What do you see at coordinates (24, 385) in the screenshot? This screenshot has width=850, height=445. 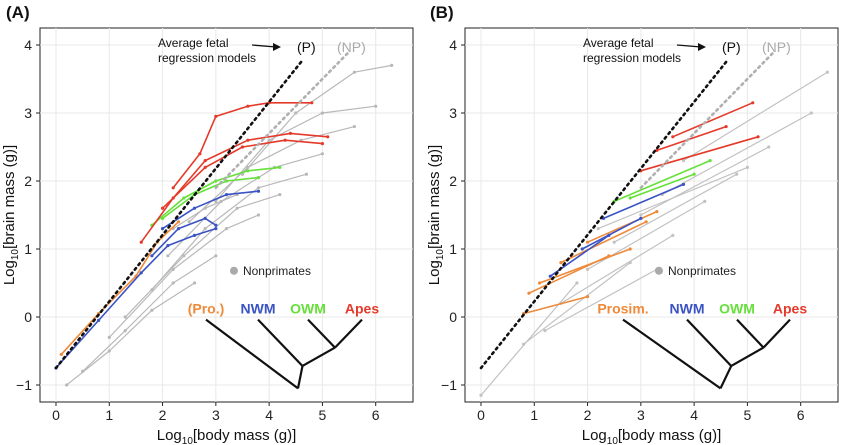 I see `y-tick-label: −1` at bounding box center [24, 385].